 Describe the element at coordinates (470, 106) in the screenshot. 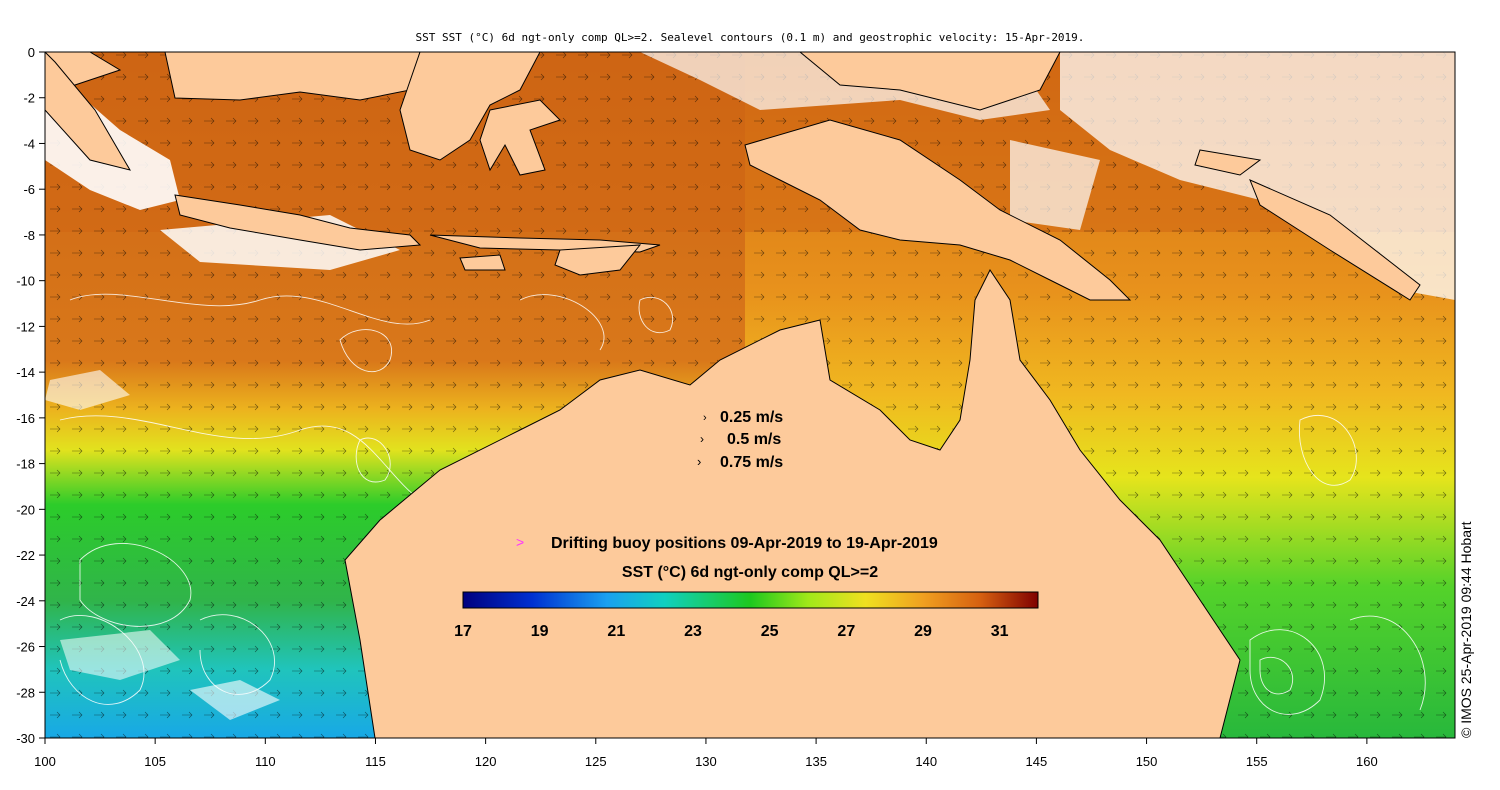

I see `land-borneo` at that location.